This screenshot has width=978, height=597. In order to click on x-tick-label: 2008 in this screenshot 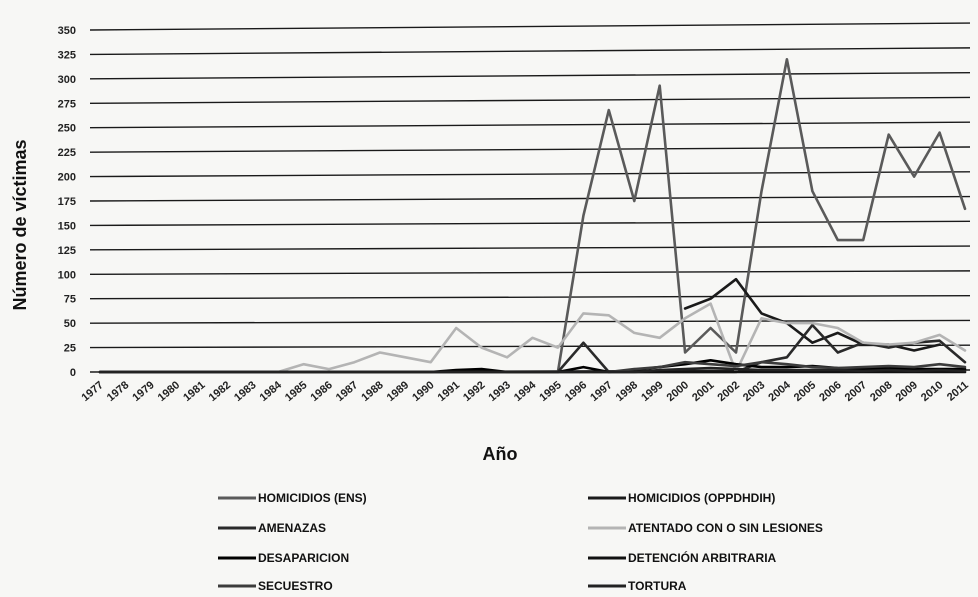, I will do `click(881, 391)`.